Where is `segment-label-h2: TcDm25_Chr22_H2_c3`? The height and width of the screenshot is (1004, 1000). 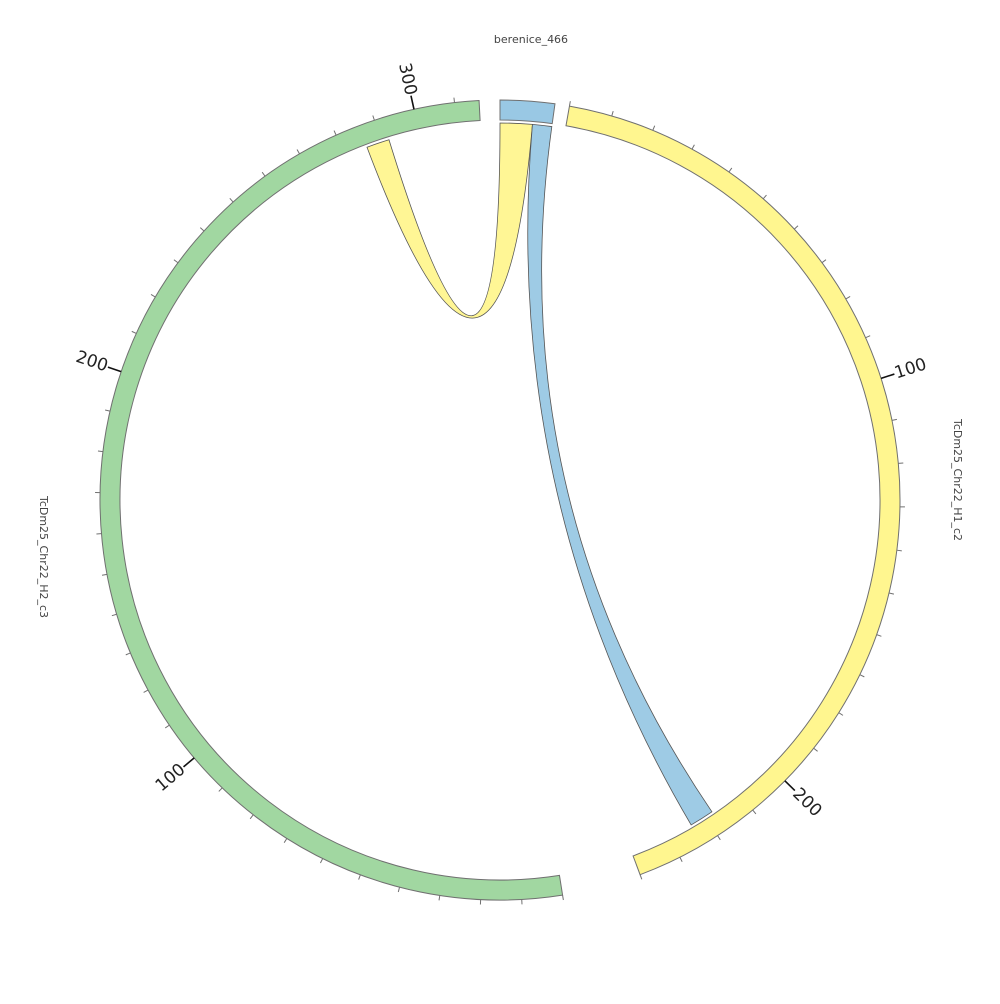 segment-label-h2: TcDm25_Chr22_H2_c3 is located at coordinates (43, 556).